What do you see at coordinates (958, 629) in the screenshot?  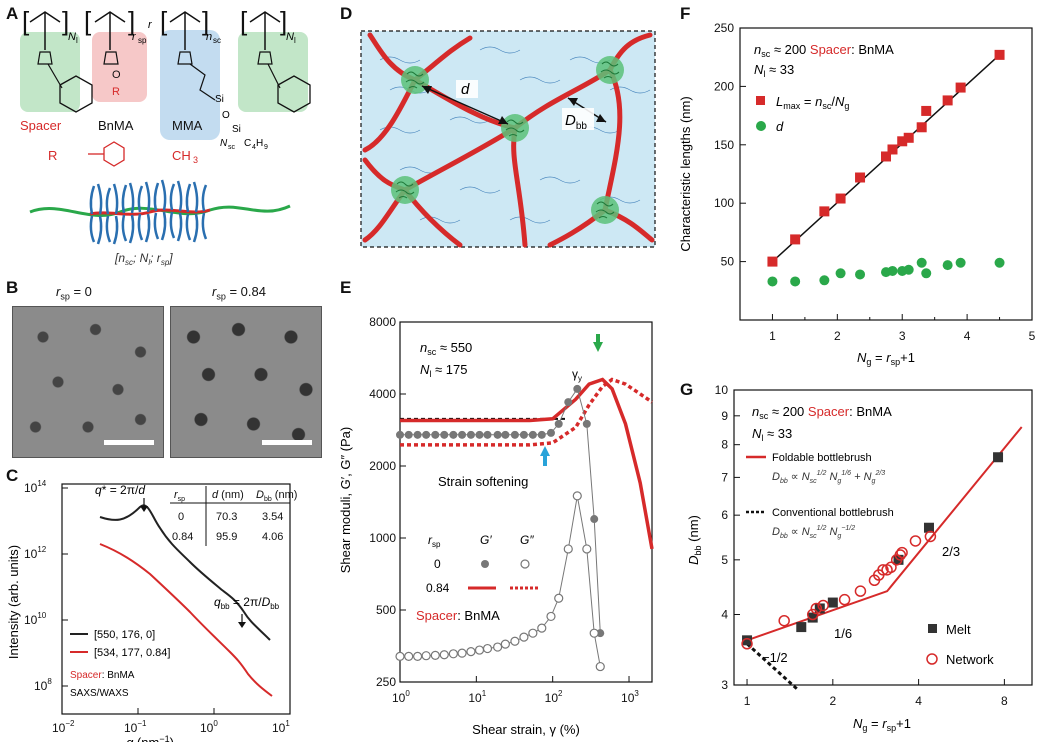 I see `g-legend-melt: Melt` at bounding box center [958, 629].